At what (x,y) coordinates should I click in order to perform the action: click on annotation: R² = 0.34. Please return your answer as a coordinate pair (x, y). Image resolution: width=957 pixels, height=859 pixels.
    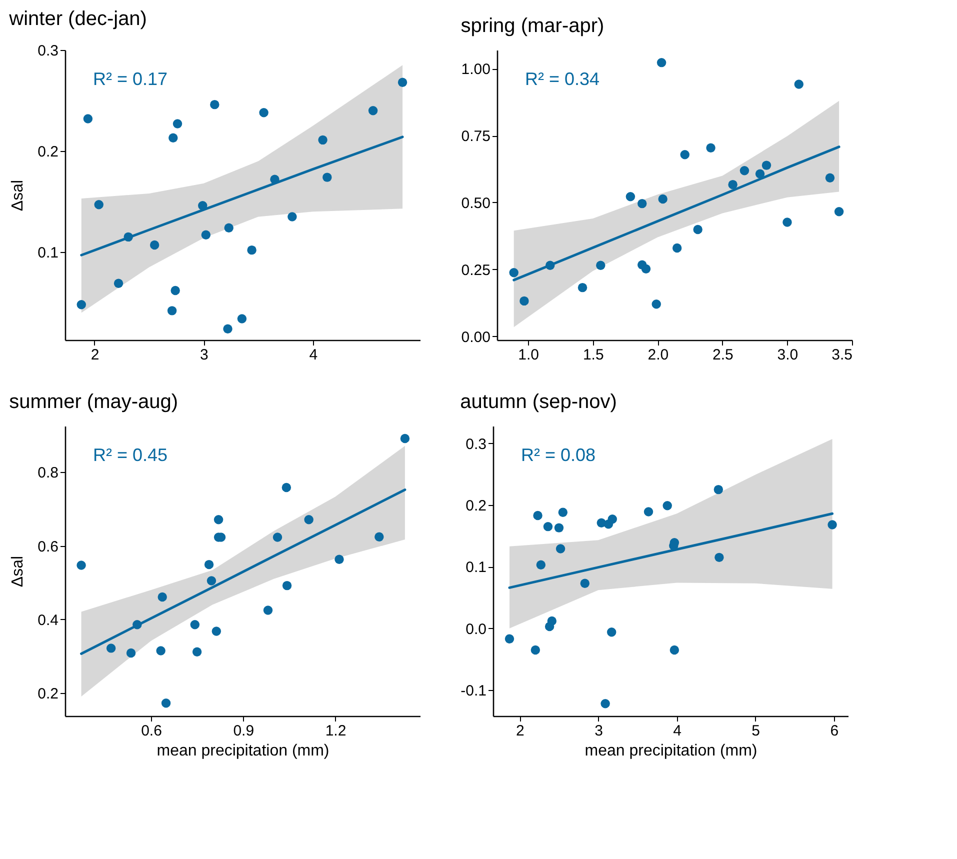
    Looking at the image, I should click on (562, 79).